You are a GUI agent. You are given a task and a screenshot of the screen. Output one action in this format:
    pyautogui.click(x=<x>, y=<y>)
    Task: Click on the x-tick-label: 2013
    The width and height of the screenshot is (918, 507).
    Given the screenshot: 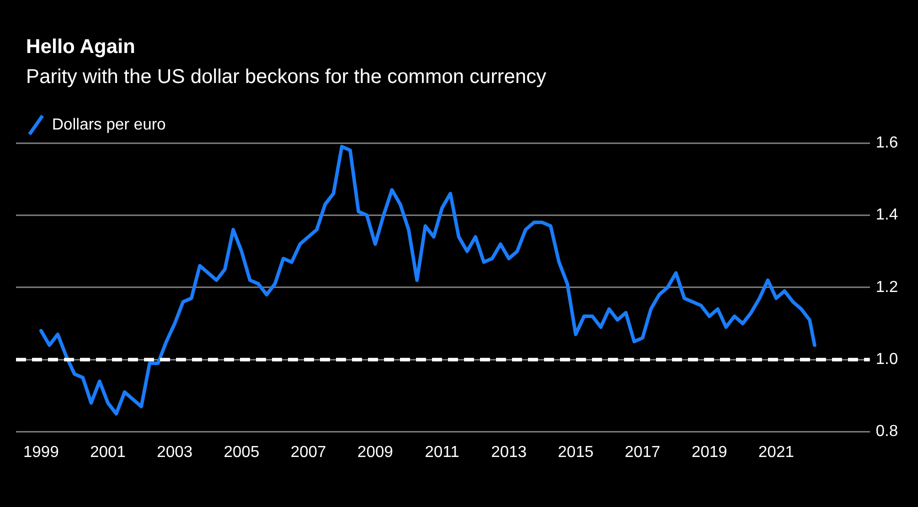 What is the action you would take?
    pyautogui.click(x=509, y=452)
    